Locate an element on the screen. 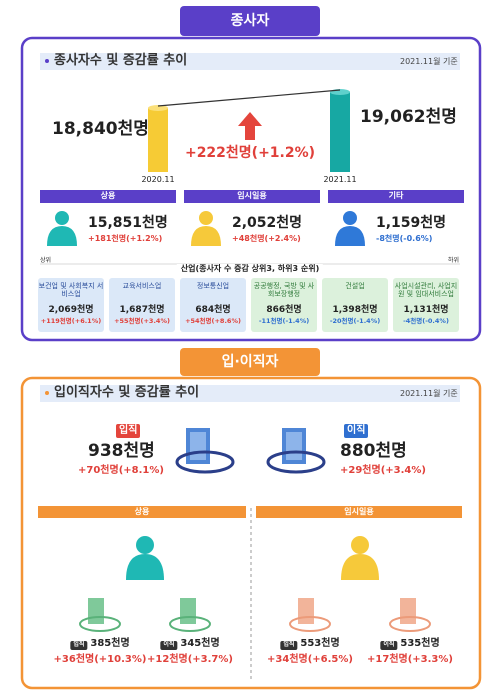  section-heading: 입이직자수 및 증감률 추이 is located at coordinates (127, 392).